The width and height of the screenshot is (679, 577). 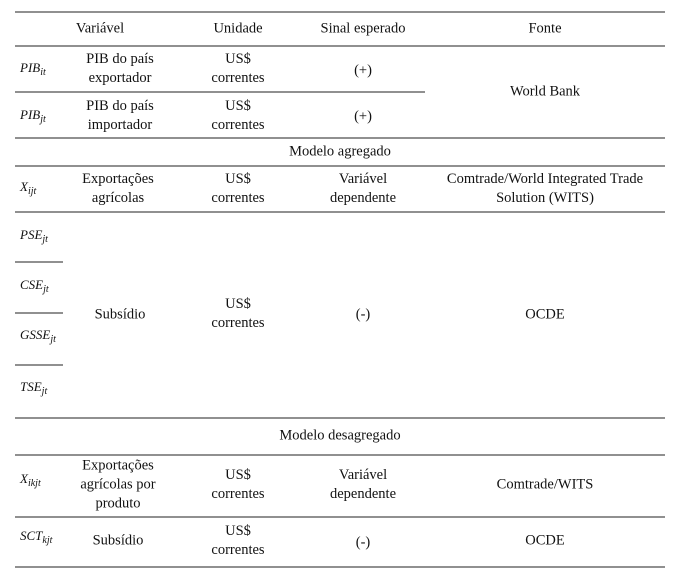 What do you see at coordinates (34, 483) in the screenshot?
I see `symbol-subscript: ikjt` at bounding box center [34, 483].